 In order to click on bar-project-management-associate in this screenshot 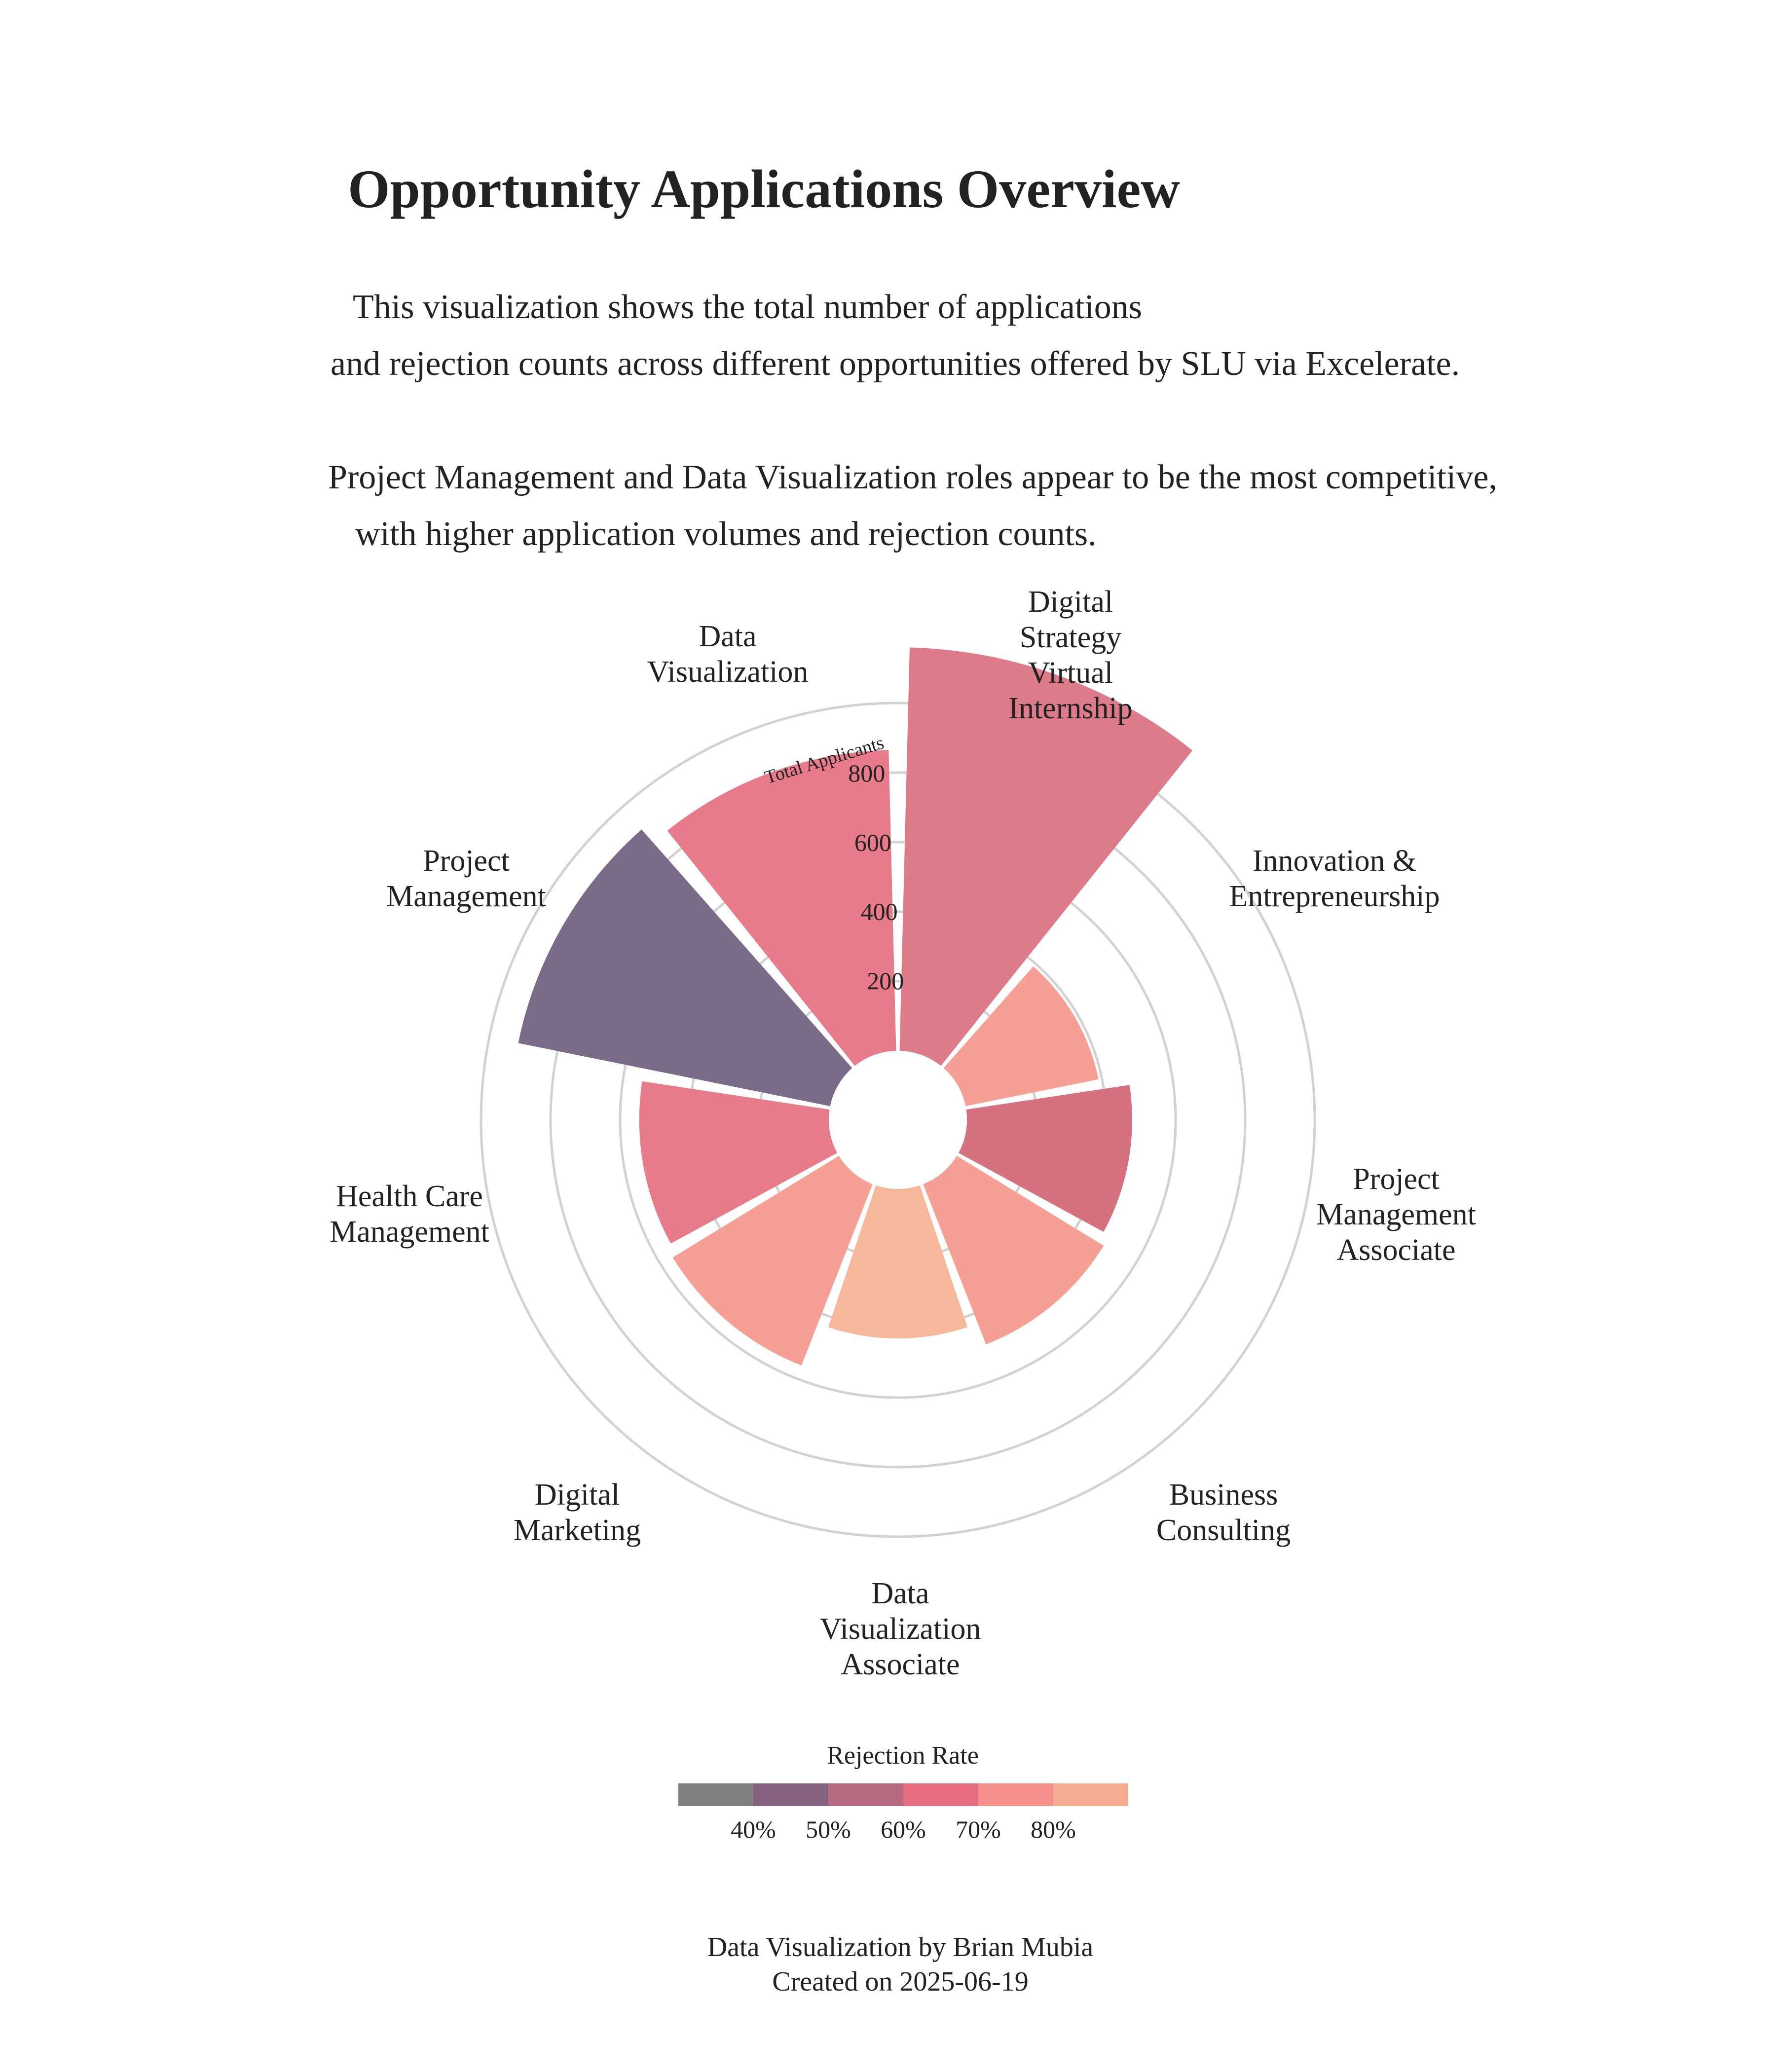, I will do `click(1014, 1251)`.